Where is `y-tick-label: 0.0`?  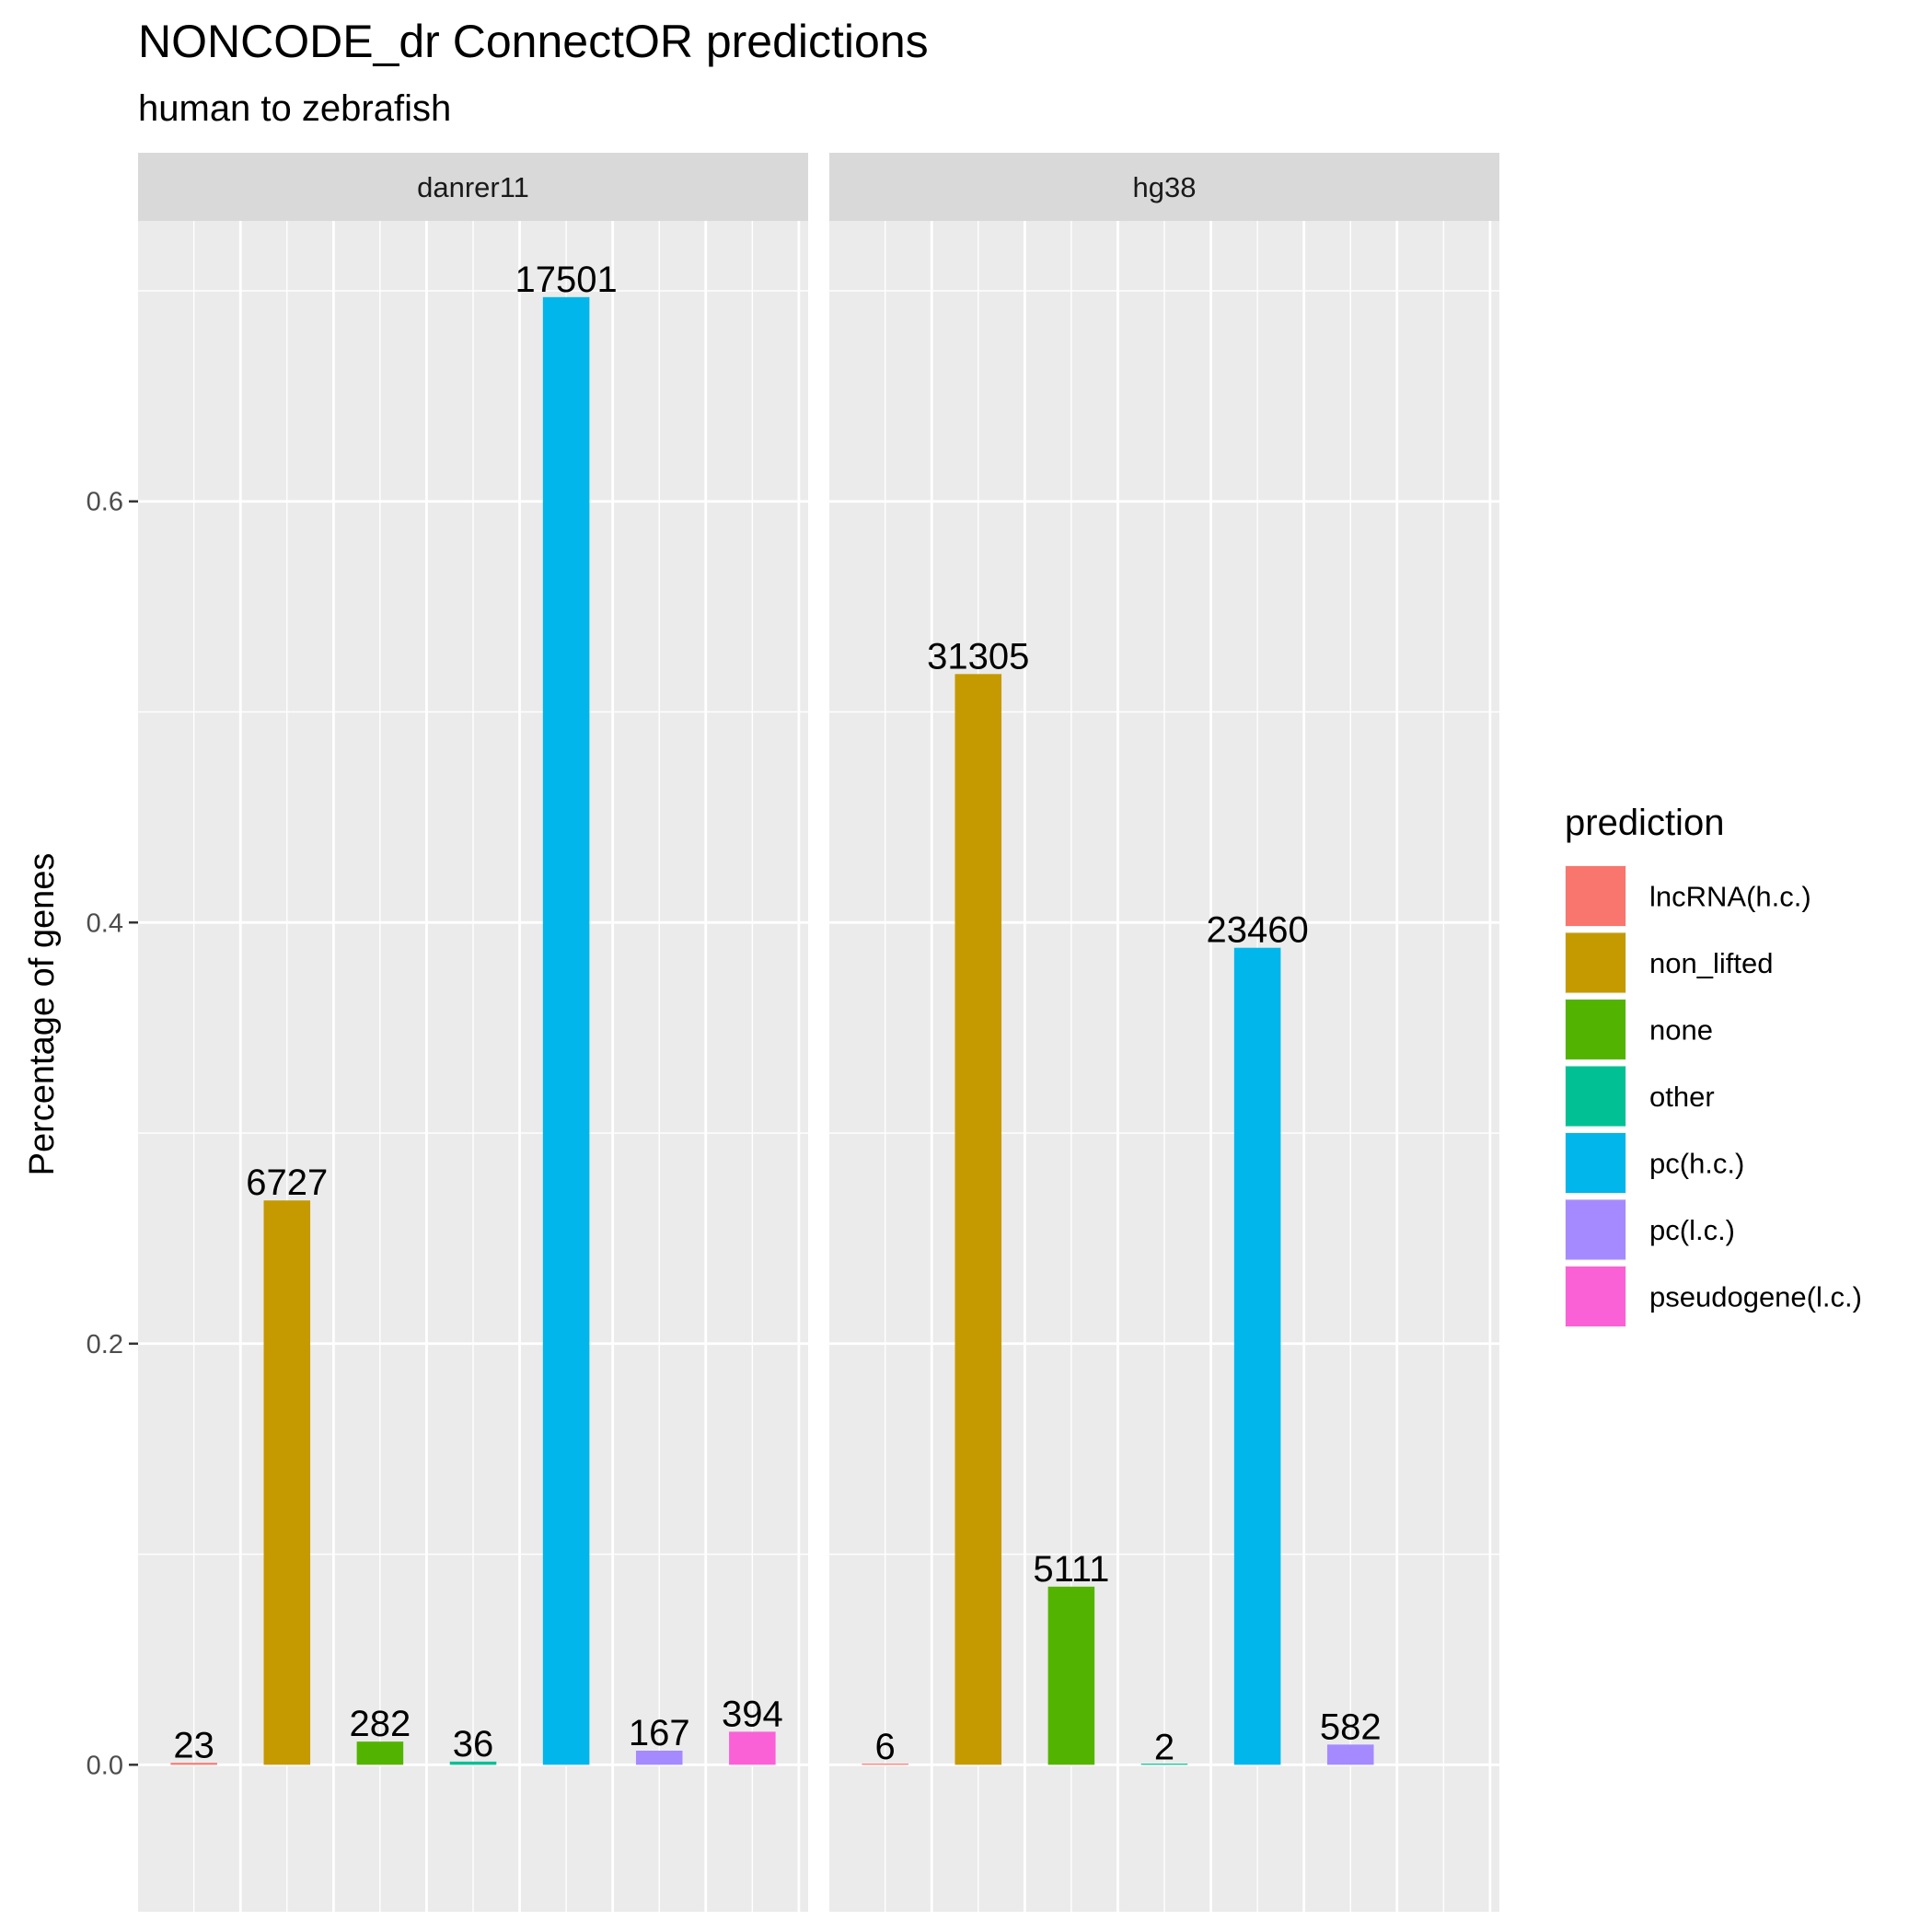 y-tick-label: 0.0 is located at coordinates (105, 1766).